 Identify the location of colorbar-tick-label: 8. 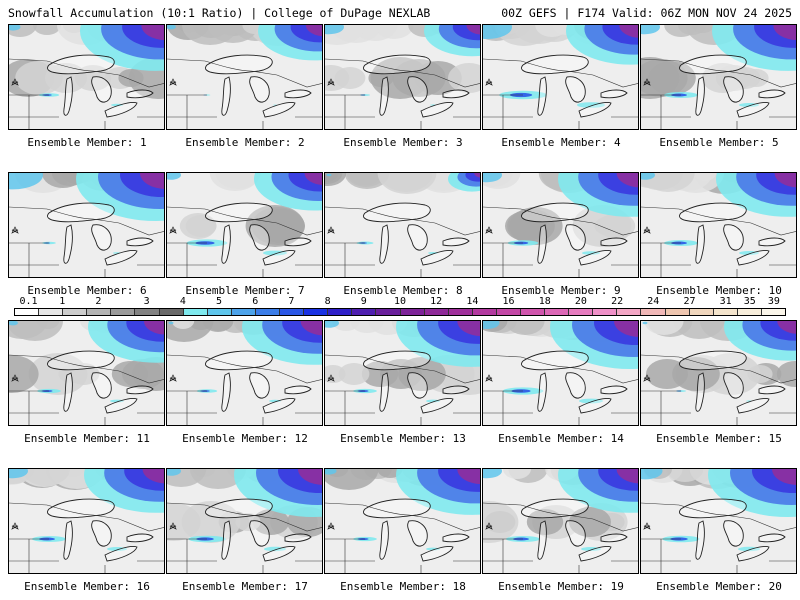
(327, 301).